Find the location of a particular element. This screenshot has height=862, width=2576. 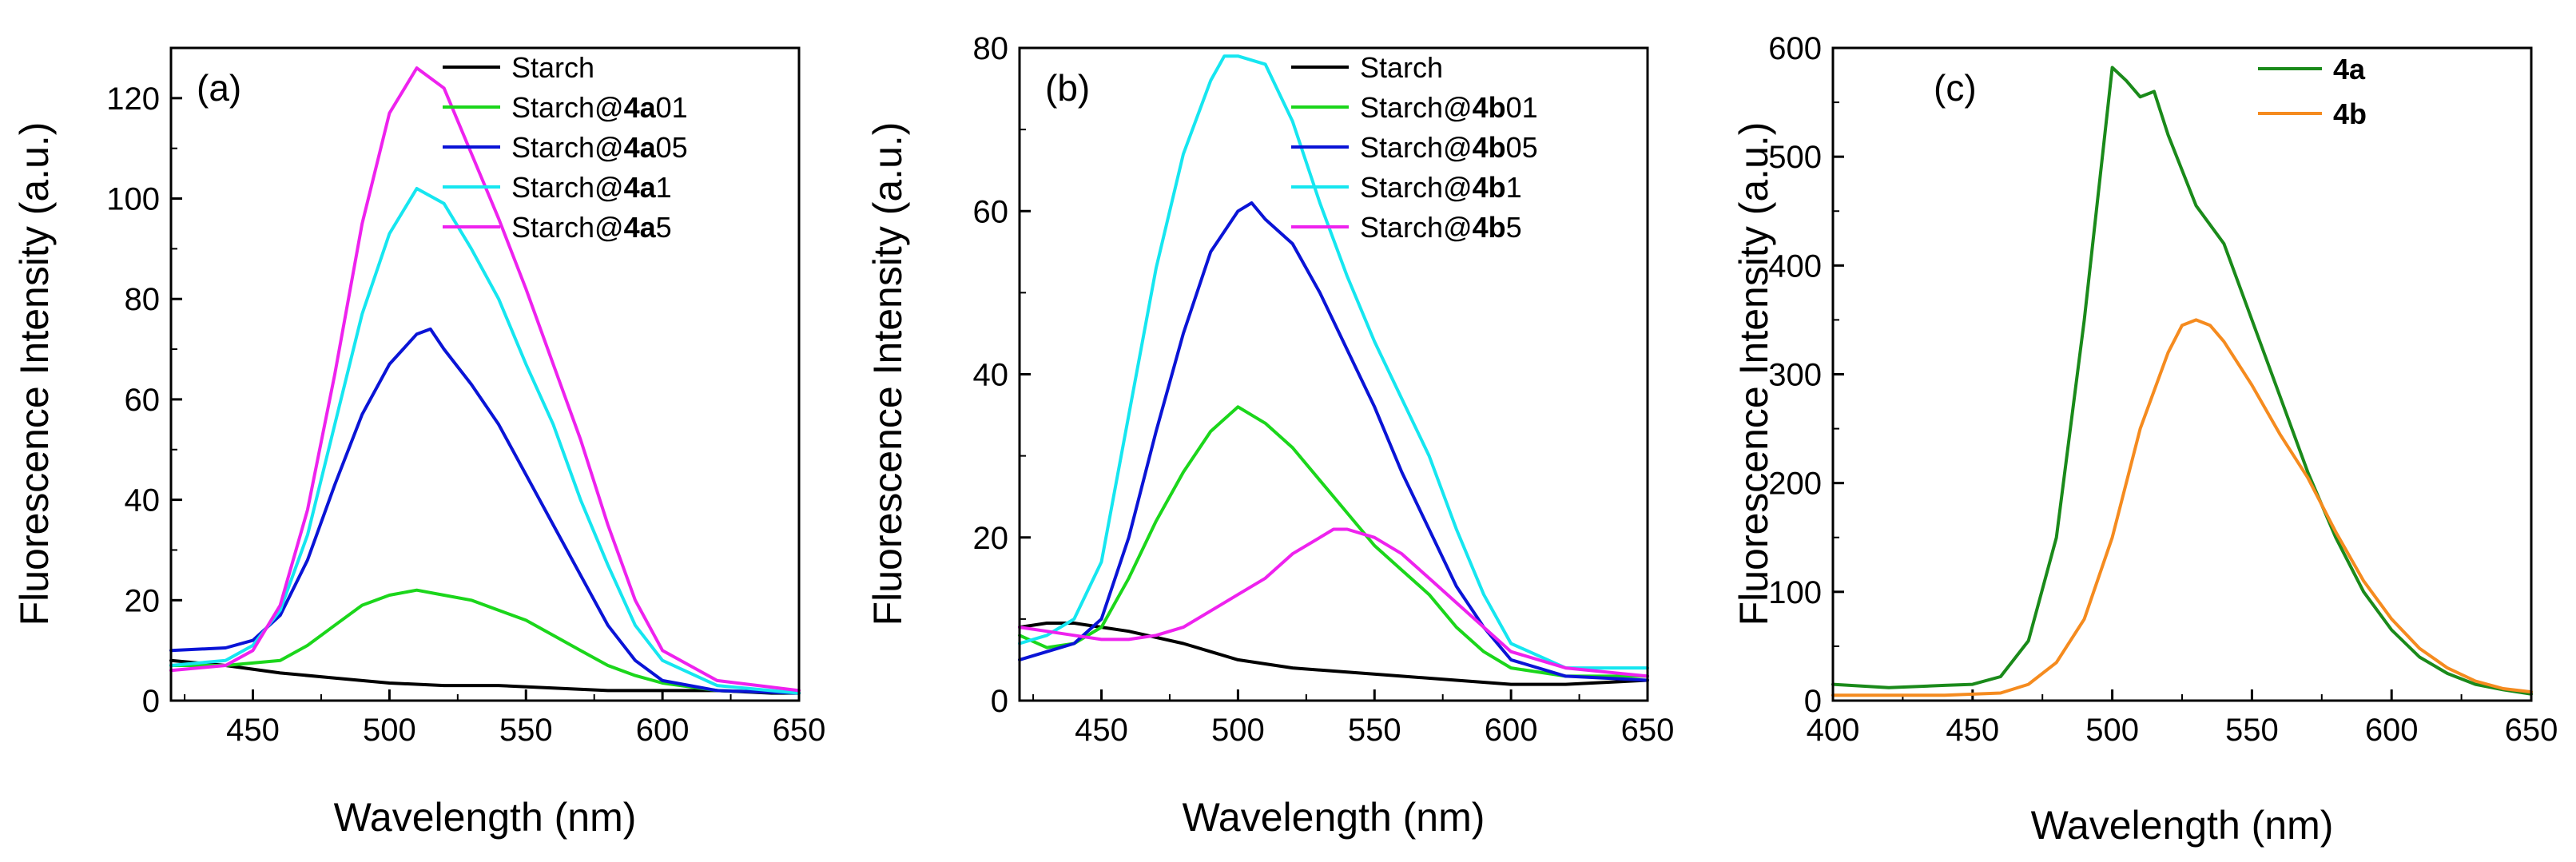

panel-b-legend-label-5: Starch@4b5 is located at coordinates (1441, 227).